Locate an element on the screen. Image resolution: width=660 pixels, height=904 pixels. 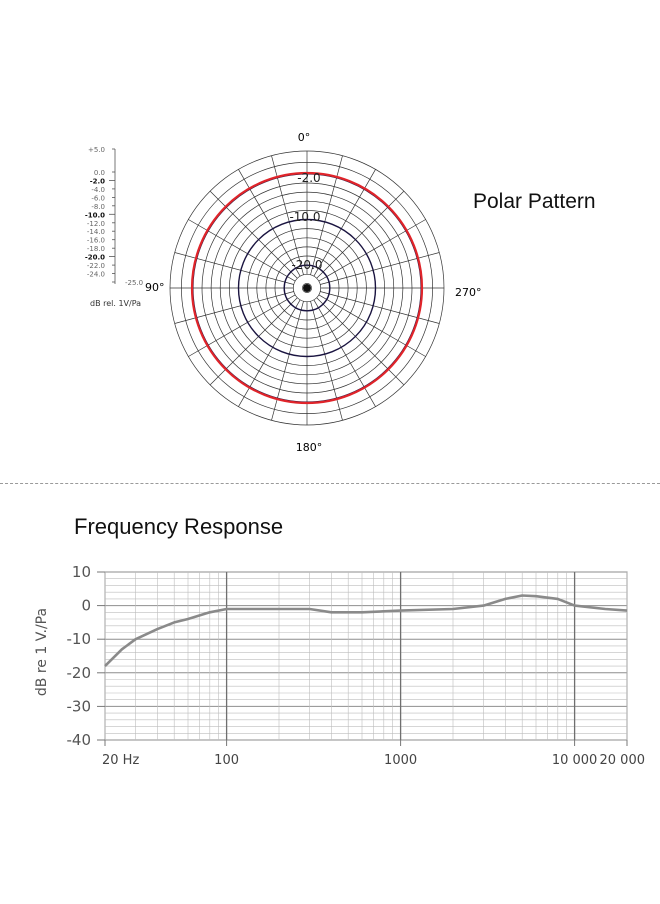
polar-ring is located at coordinates (307, 288).